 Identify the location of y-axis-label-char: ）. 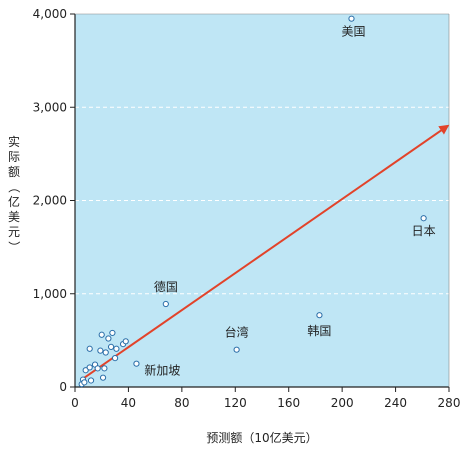
(14, 247).